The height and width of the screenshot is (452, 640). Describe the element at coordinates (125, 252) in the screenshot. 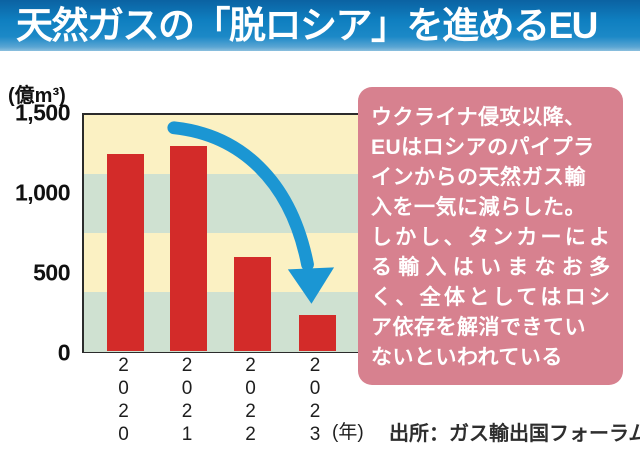

I see `bar-2020` at that location.